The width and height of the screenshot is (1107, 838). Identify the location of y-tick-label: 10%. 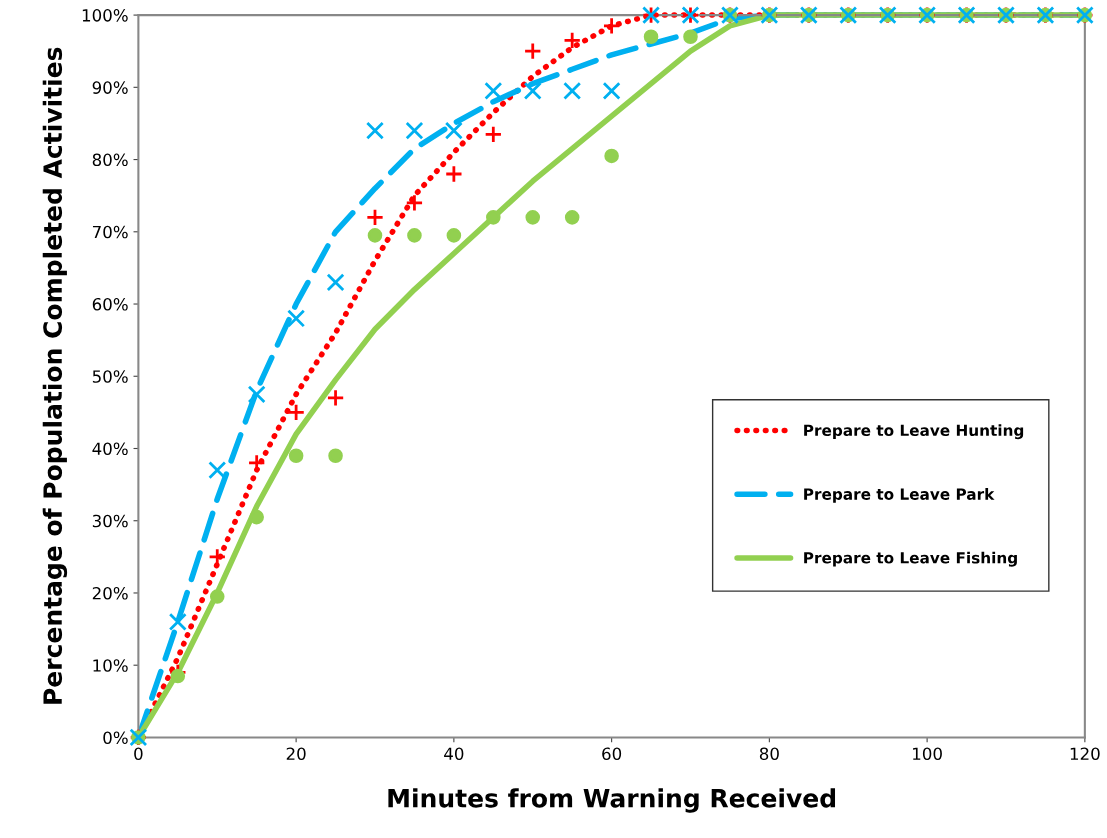
(110, 665).